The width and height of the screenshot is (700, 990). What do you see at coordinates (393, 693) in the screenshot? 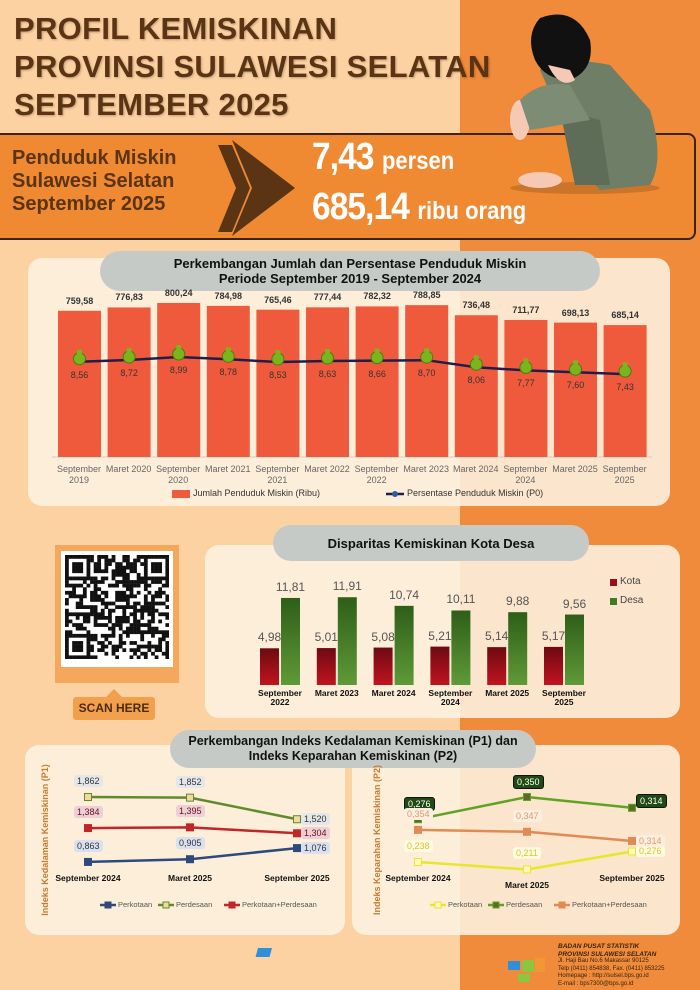
I see `x-tick-label: Maret 2024` at bounding box center [393, 693].